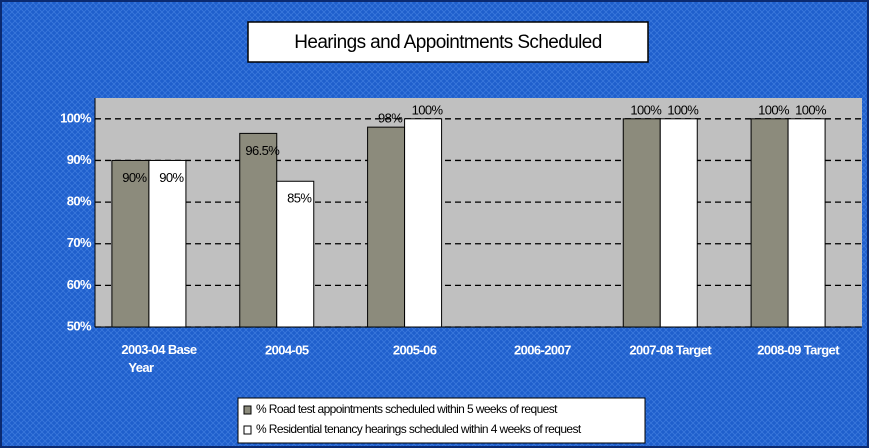  What do you see at coordinates (415, 349) in the screenshot?
I see `x-tick-label: 2005-06` at bounding box center [415, 349].